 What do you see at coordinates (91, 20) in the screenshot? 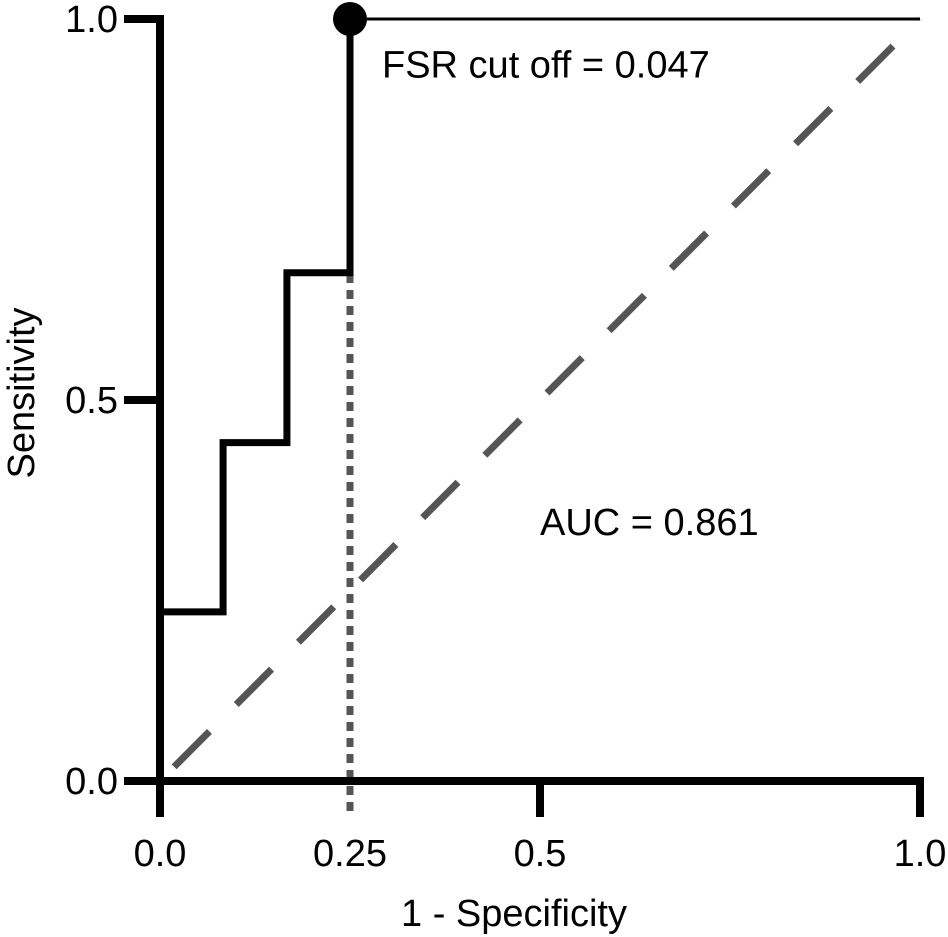
I see `y-tick-label: 1.0` at bounding box center [91, 20].